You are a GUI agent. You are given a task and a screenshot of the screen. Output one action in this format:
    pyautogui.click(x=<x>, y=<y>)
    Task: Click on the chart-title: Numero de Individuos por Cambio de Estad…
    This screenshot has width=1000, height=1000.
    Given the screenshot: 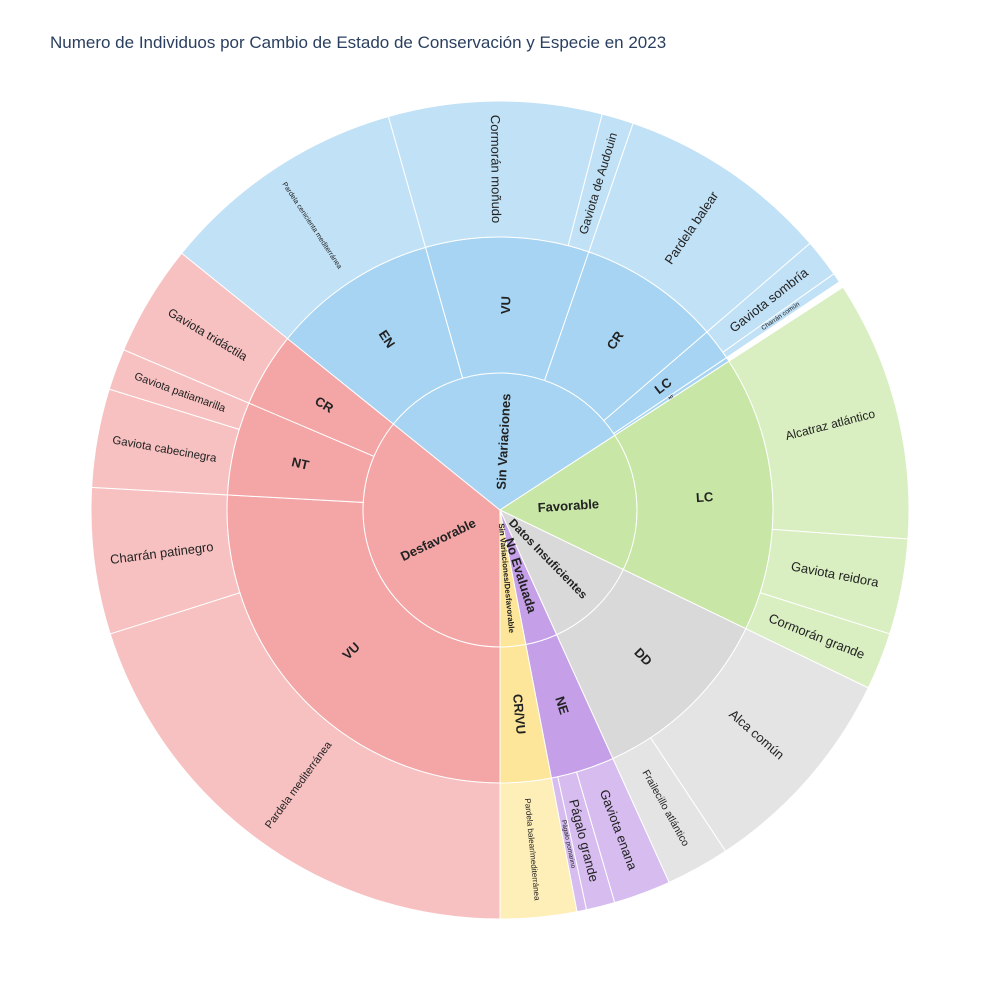 What is the action you would take?
    pyautogui.click(x=358, y=42)
    